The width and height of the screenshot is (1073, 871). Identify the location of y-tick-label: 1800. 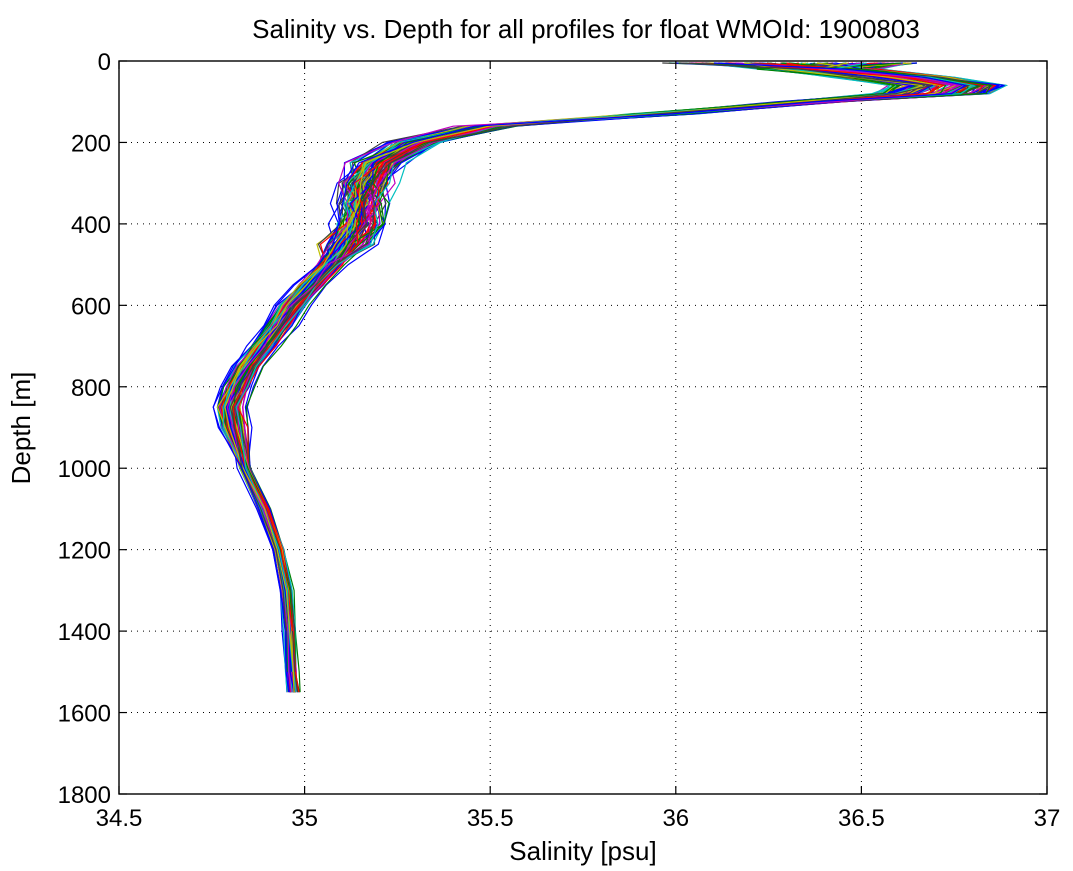
(84, 795).